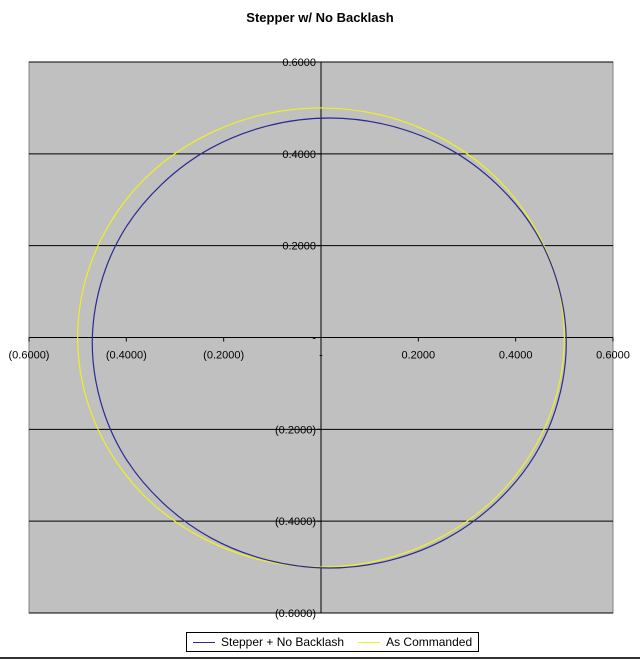 The height and width of the screenshot is (660, 640). What do you see at coordinates (295, 614) in the screenshot?
I see `y-tick-label: (0.6000)` at bounding box center [295, 614].